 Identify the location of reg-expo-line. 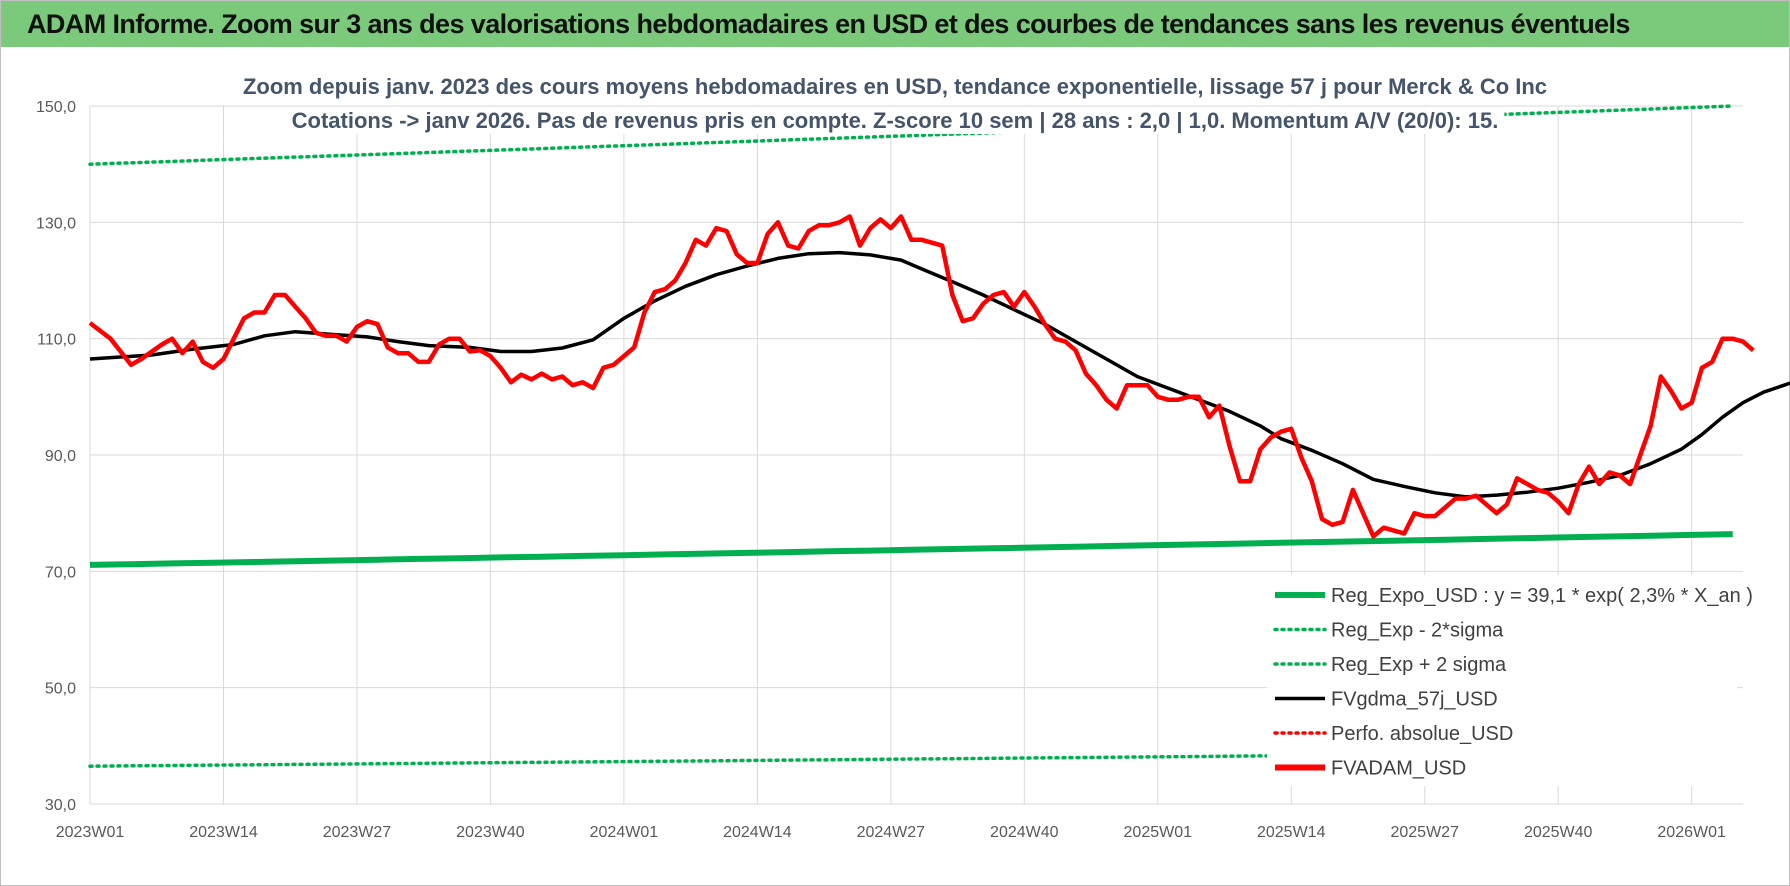
(911, 549).